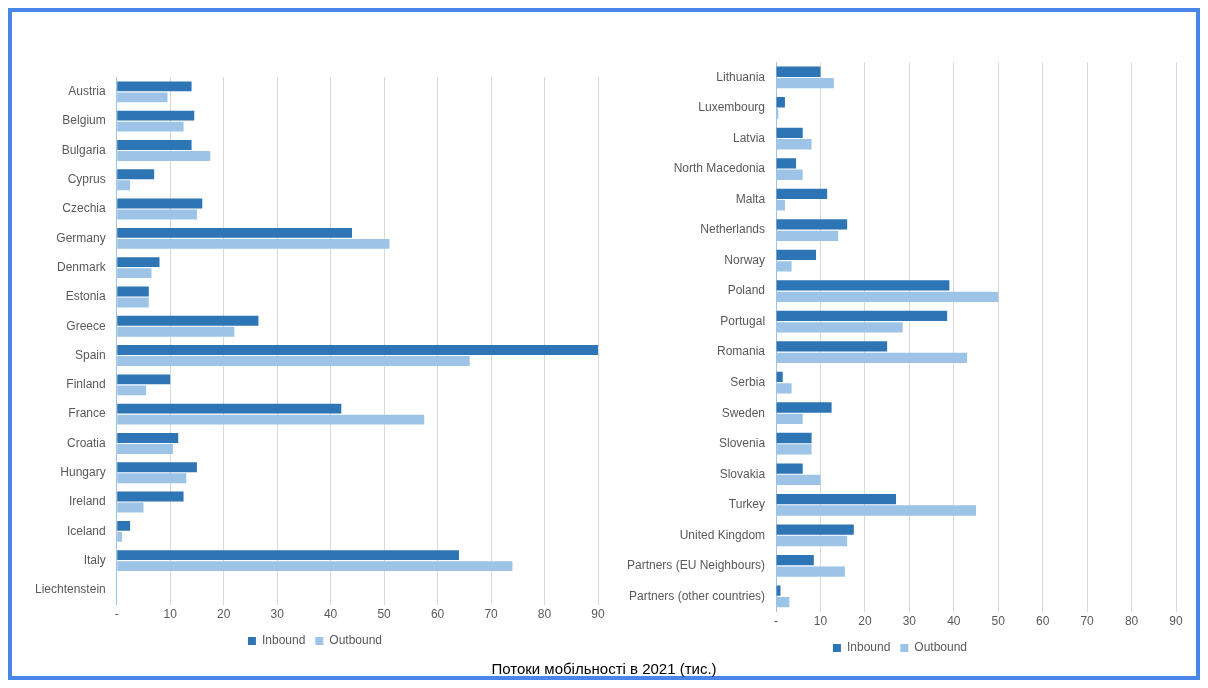 The height and width of the screenshot is (688, 1208). What do you see at coordinates (697, 595) in the screenshot?
I see `y-tick-label: Partners (other countries)` at bounding box center [697, 595].